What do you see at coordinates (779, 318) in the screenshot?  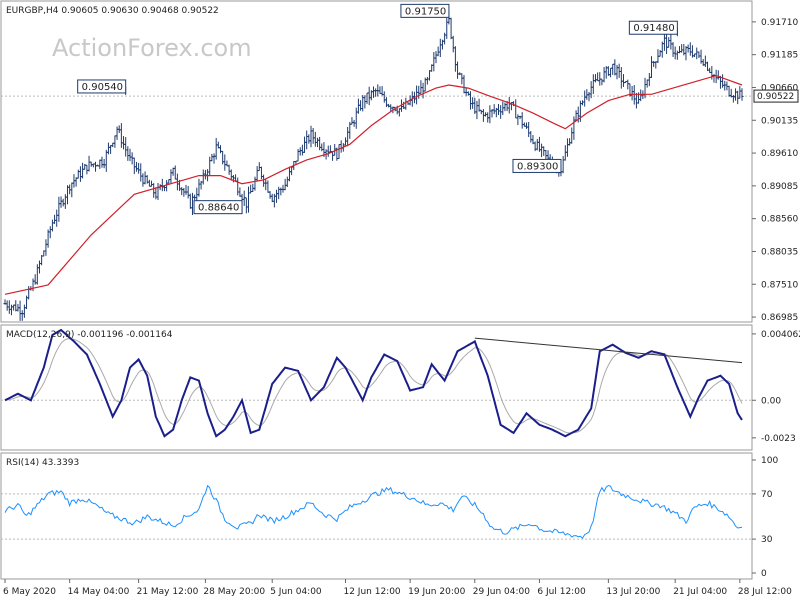 I see `price-axis-label: 0.86985` at bounding box center [779, 318].